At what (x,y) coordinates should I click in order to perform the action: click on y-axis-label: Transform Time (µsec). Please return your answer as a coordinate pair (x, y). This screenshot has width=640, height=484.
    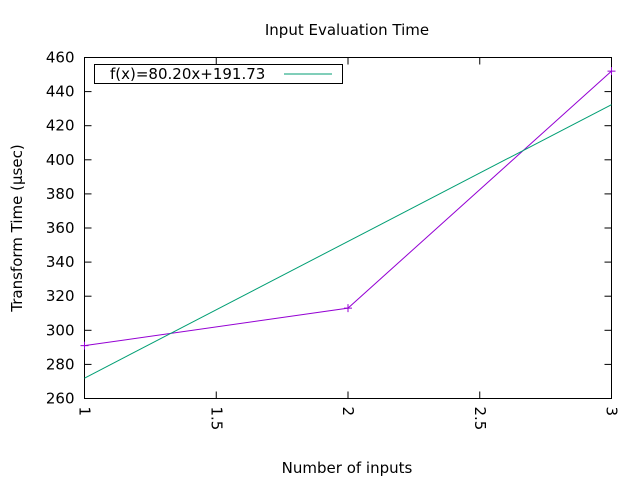
    Looking at the image, I should click on (17, 228).